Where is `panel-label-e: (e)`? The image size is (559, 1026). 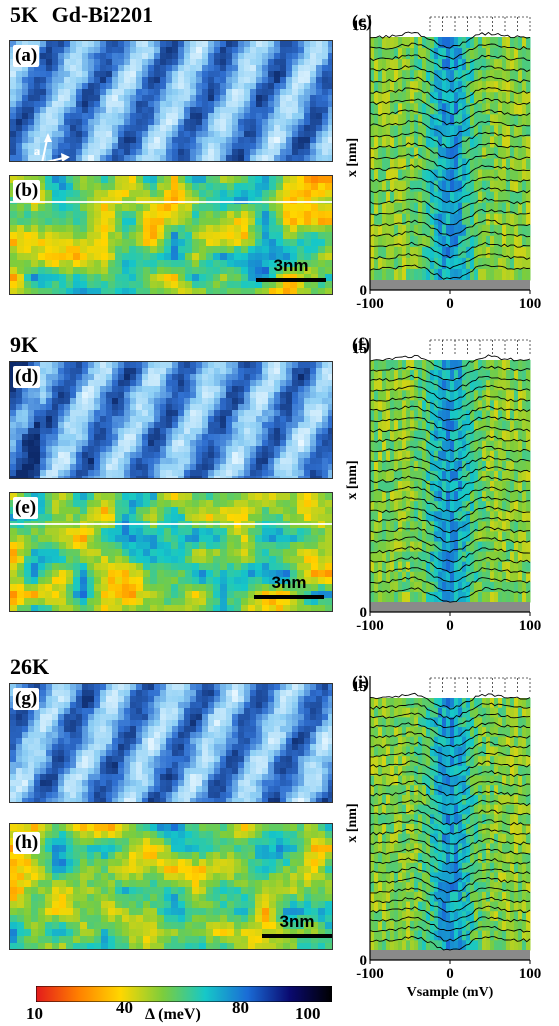 panel-label-e: (e) is located at coordinates (26, 508).